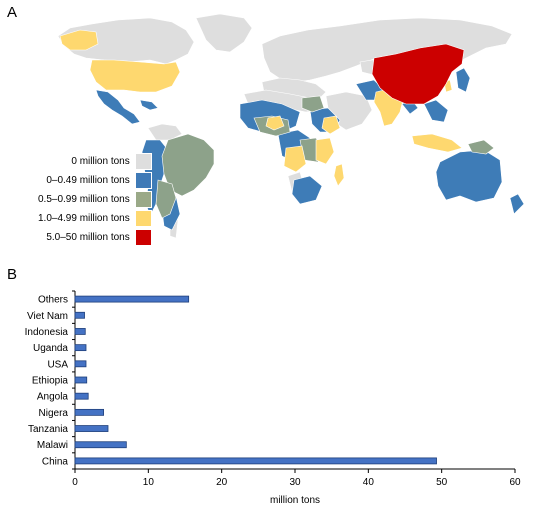  Describe the element at coordinates (12, 274) in the screenshot. I see `panel-b-label: B` at that location.